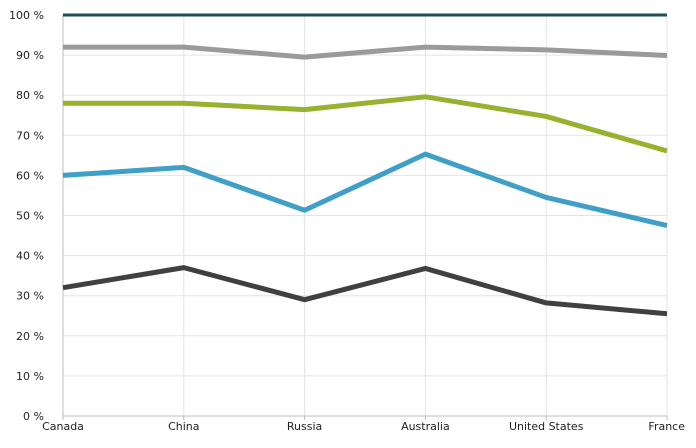 The width and height of the screenshot is (696, 448). Describe the element at coordinates (30, 135) in the screenshot. I see `y-tick-label: 70 %` at that location.